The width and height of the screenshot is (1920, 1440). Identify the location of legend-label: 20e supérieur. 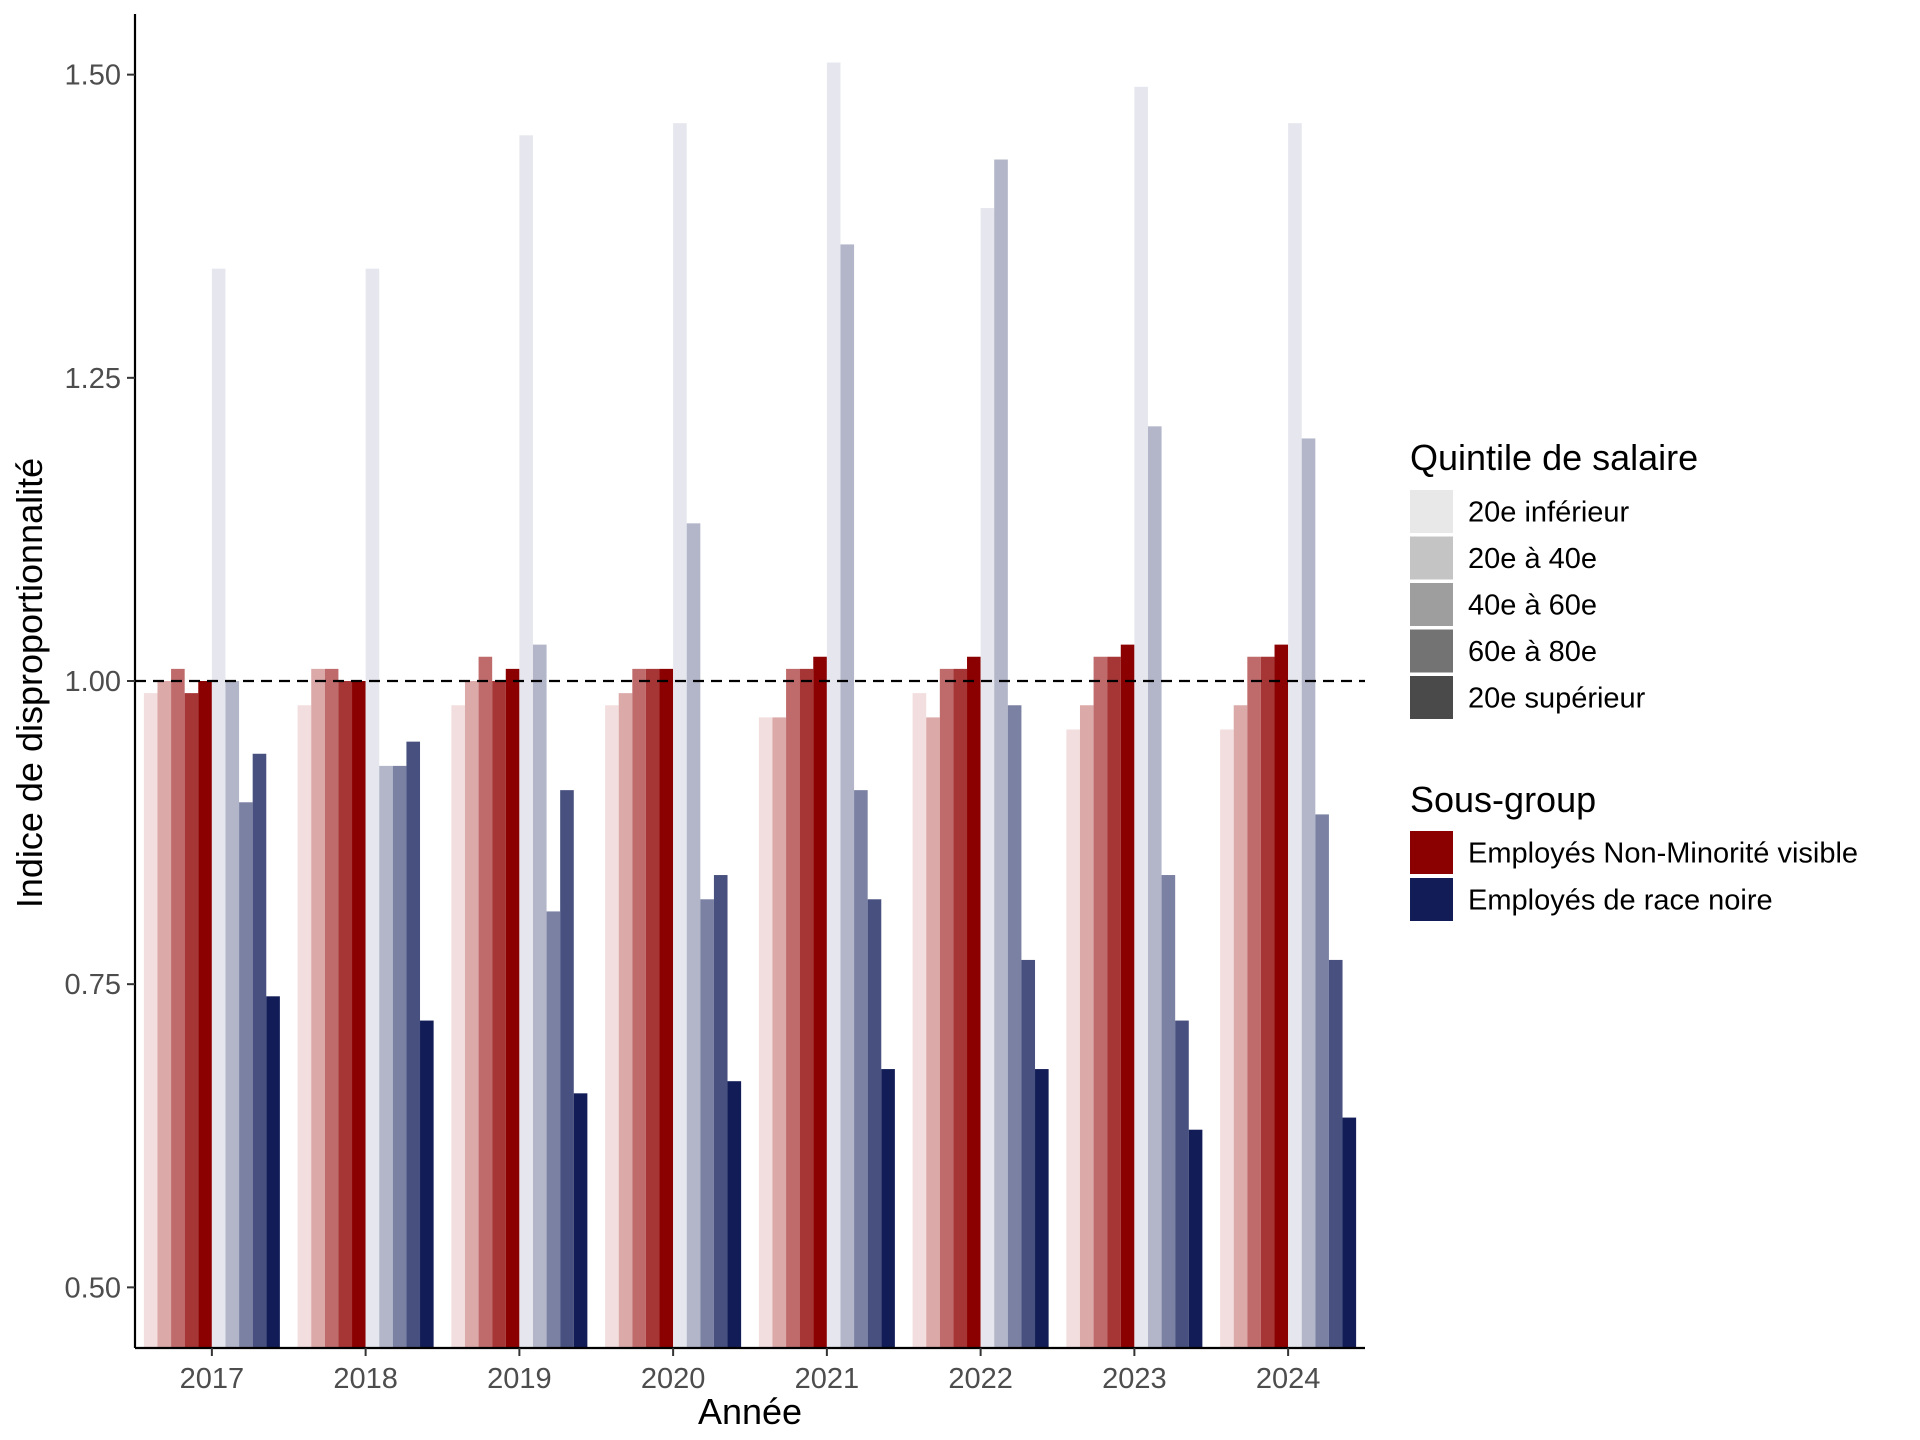
(1557, 699).